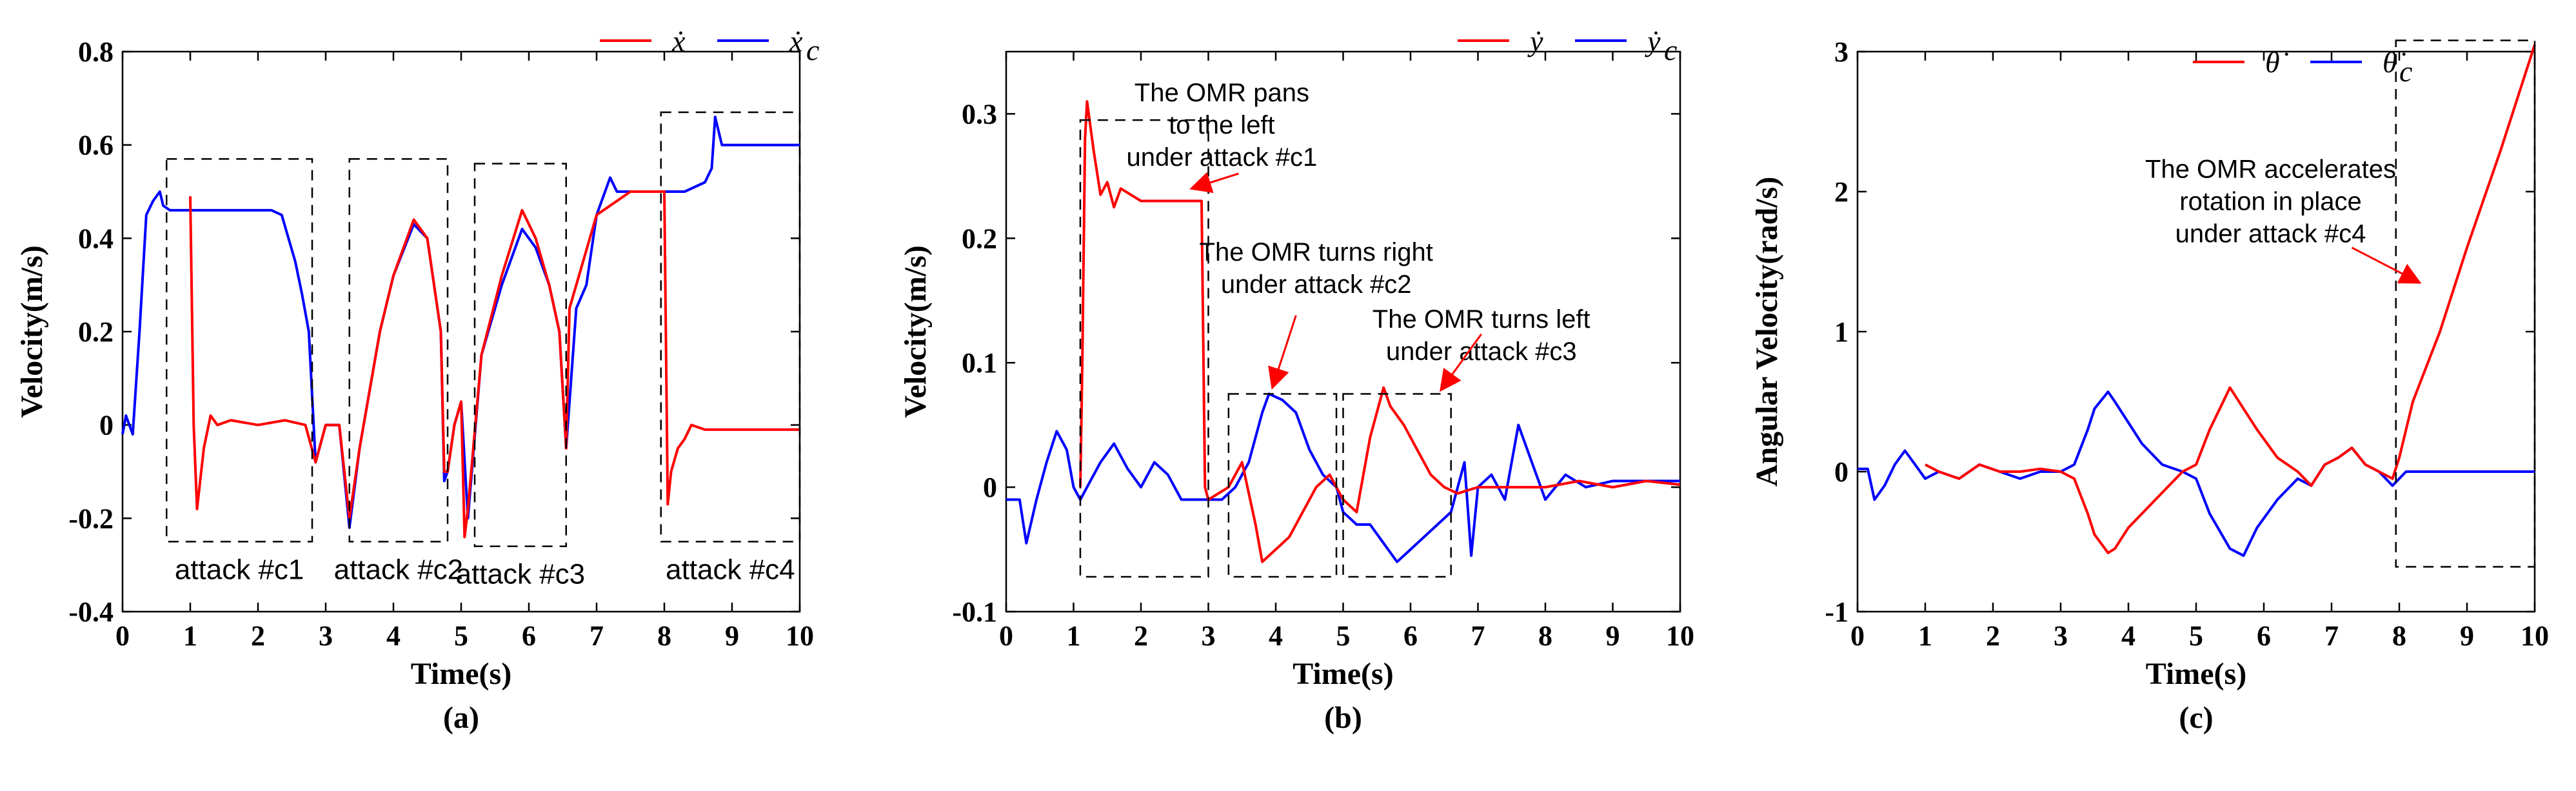 The height and width of the screenshot is (791, 2576). I want to click on annotation-text: The OMR pans, so click(1221, 93).